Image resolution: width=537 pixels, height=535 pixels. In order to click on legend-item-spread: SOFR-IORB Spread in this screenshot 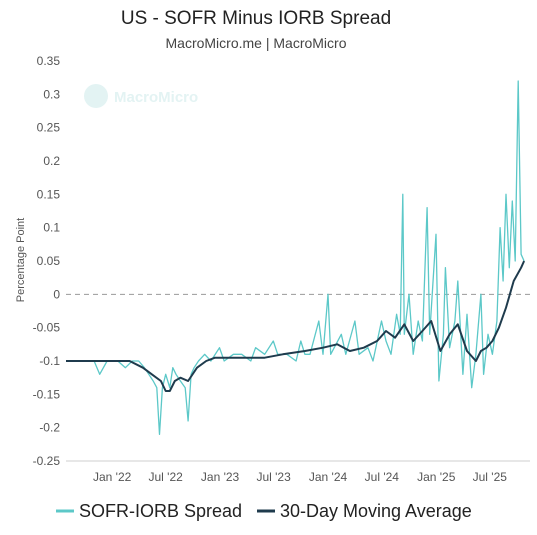, I will do `click(149, 511)`.